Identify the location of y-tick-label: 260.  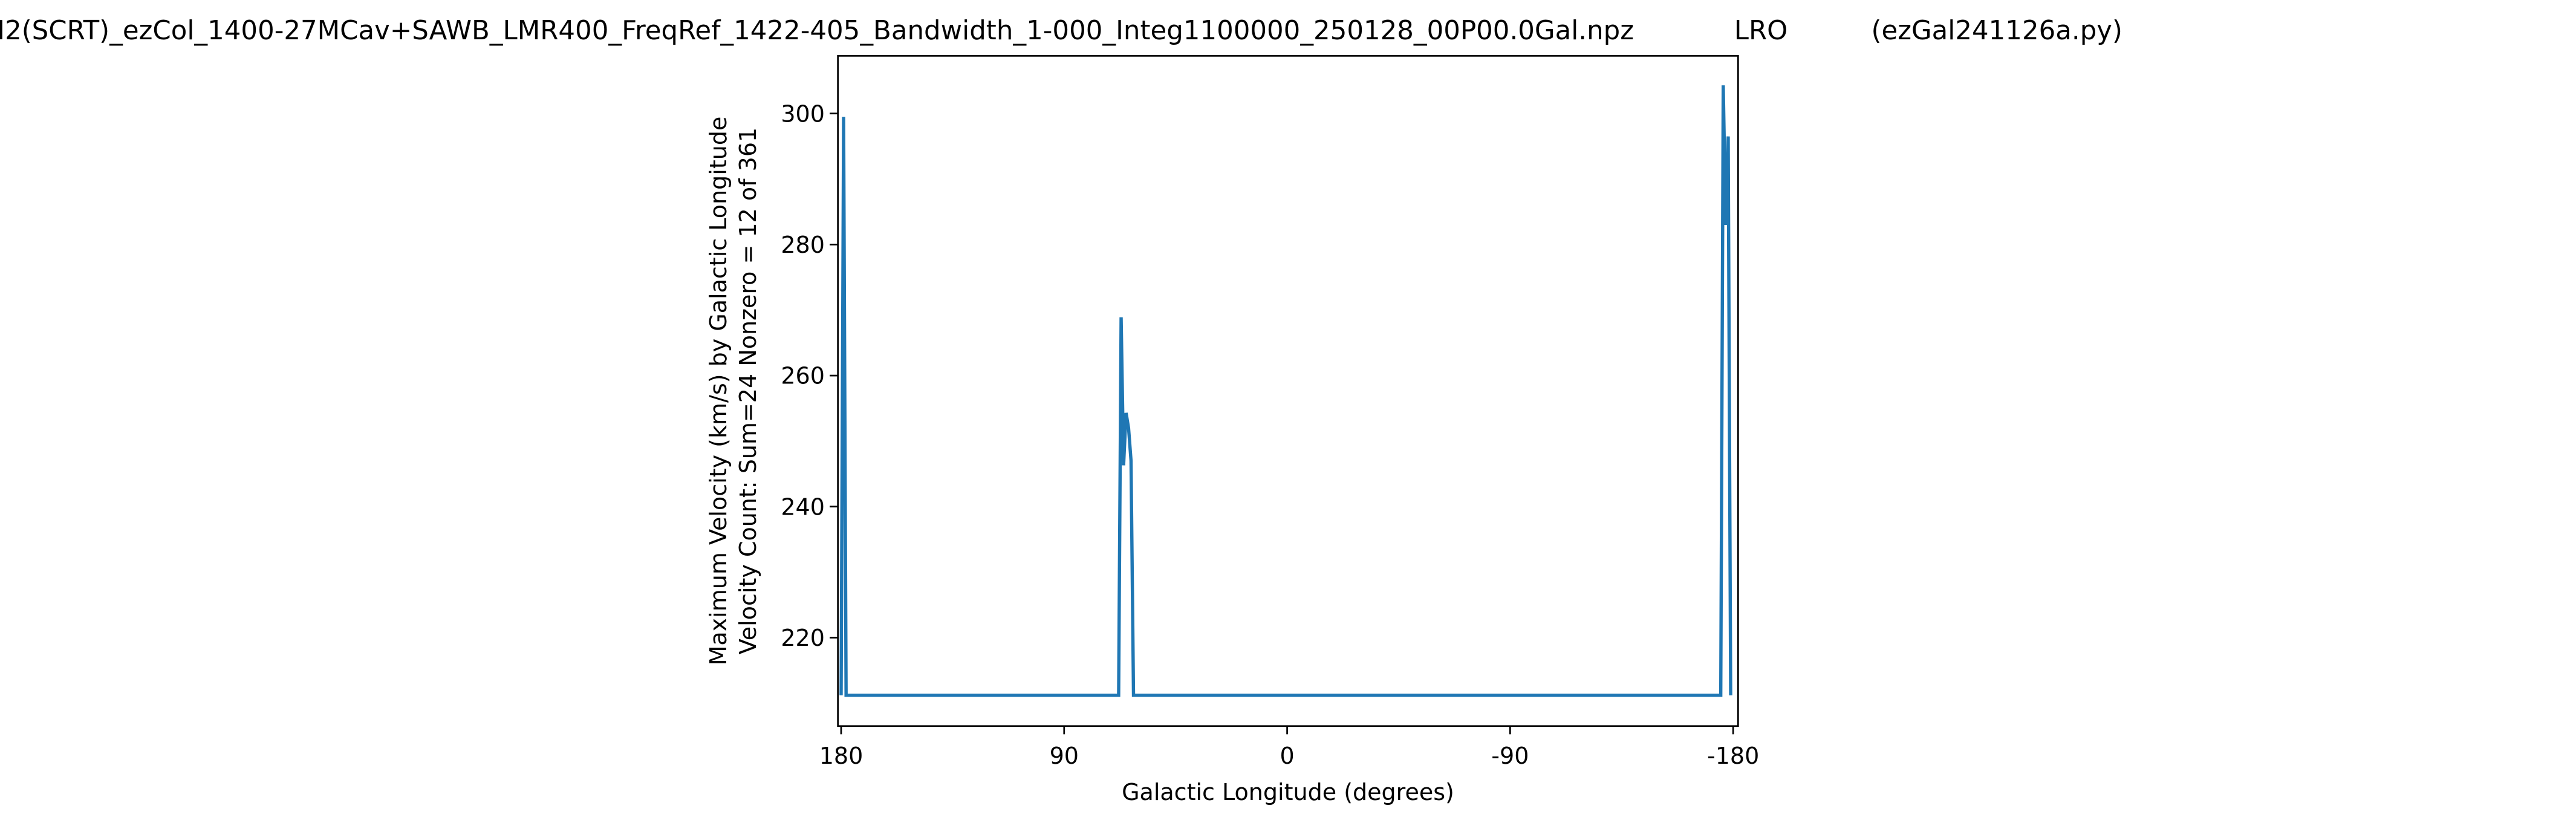
(803, 376).